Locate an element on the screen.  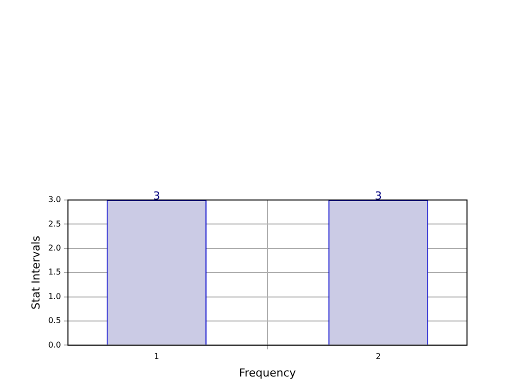
x-axis-title: Frequency is located at coordinates (267, 373).